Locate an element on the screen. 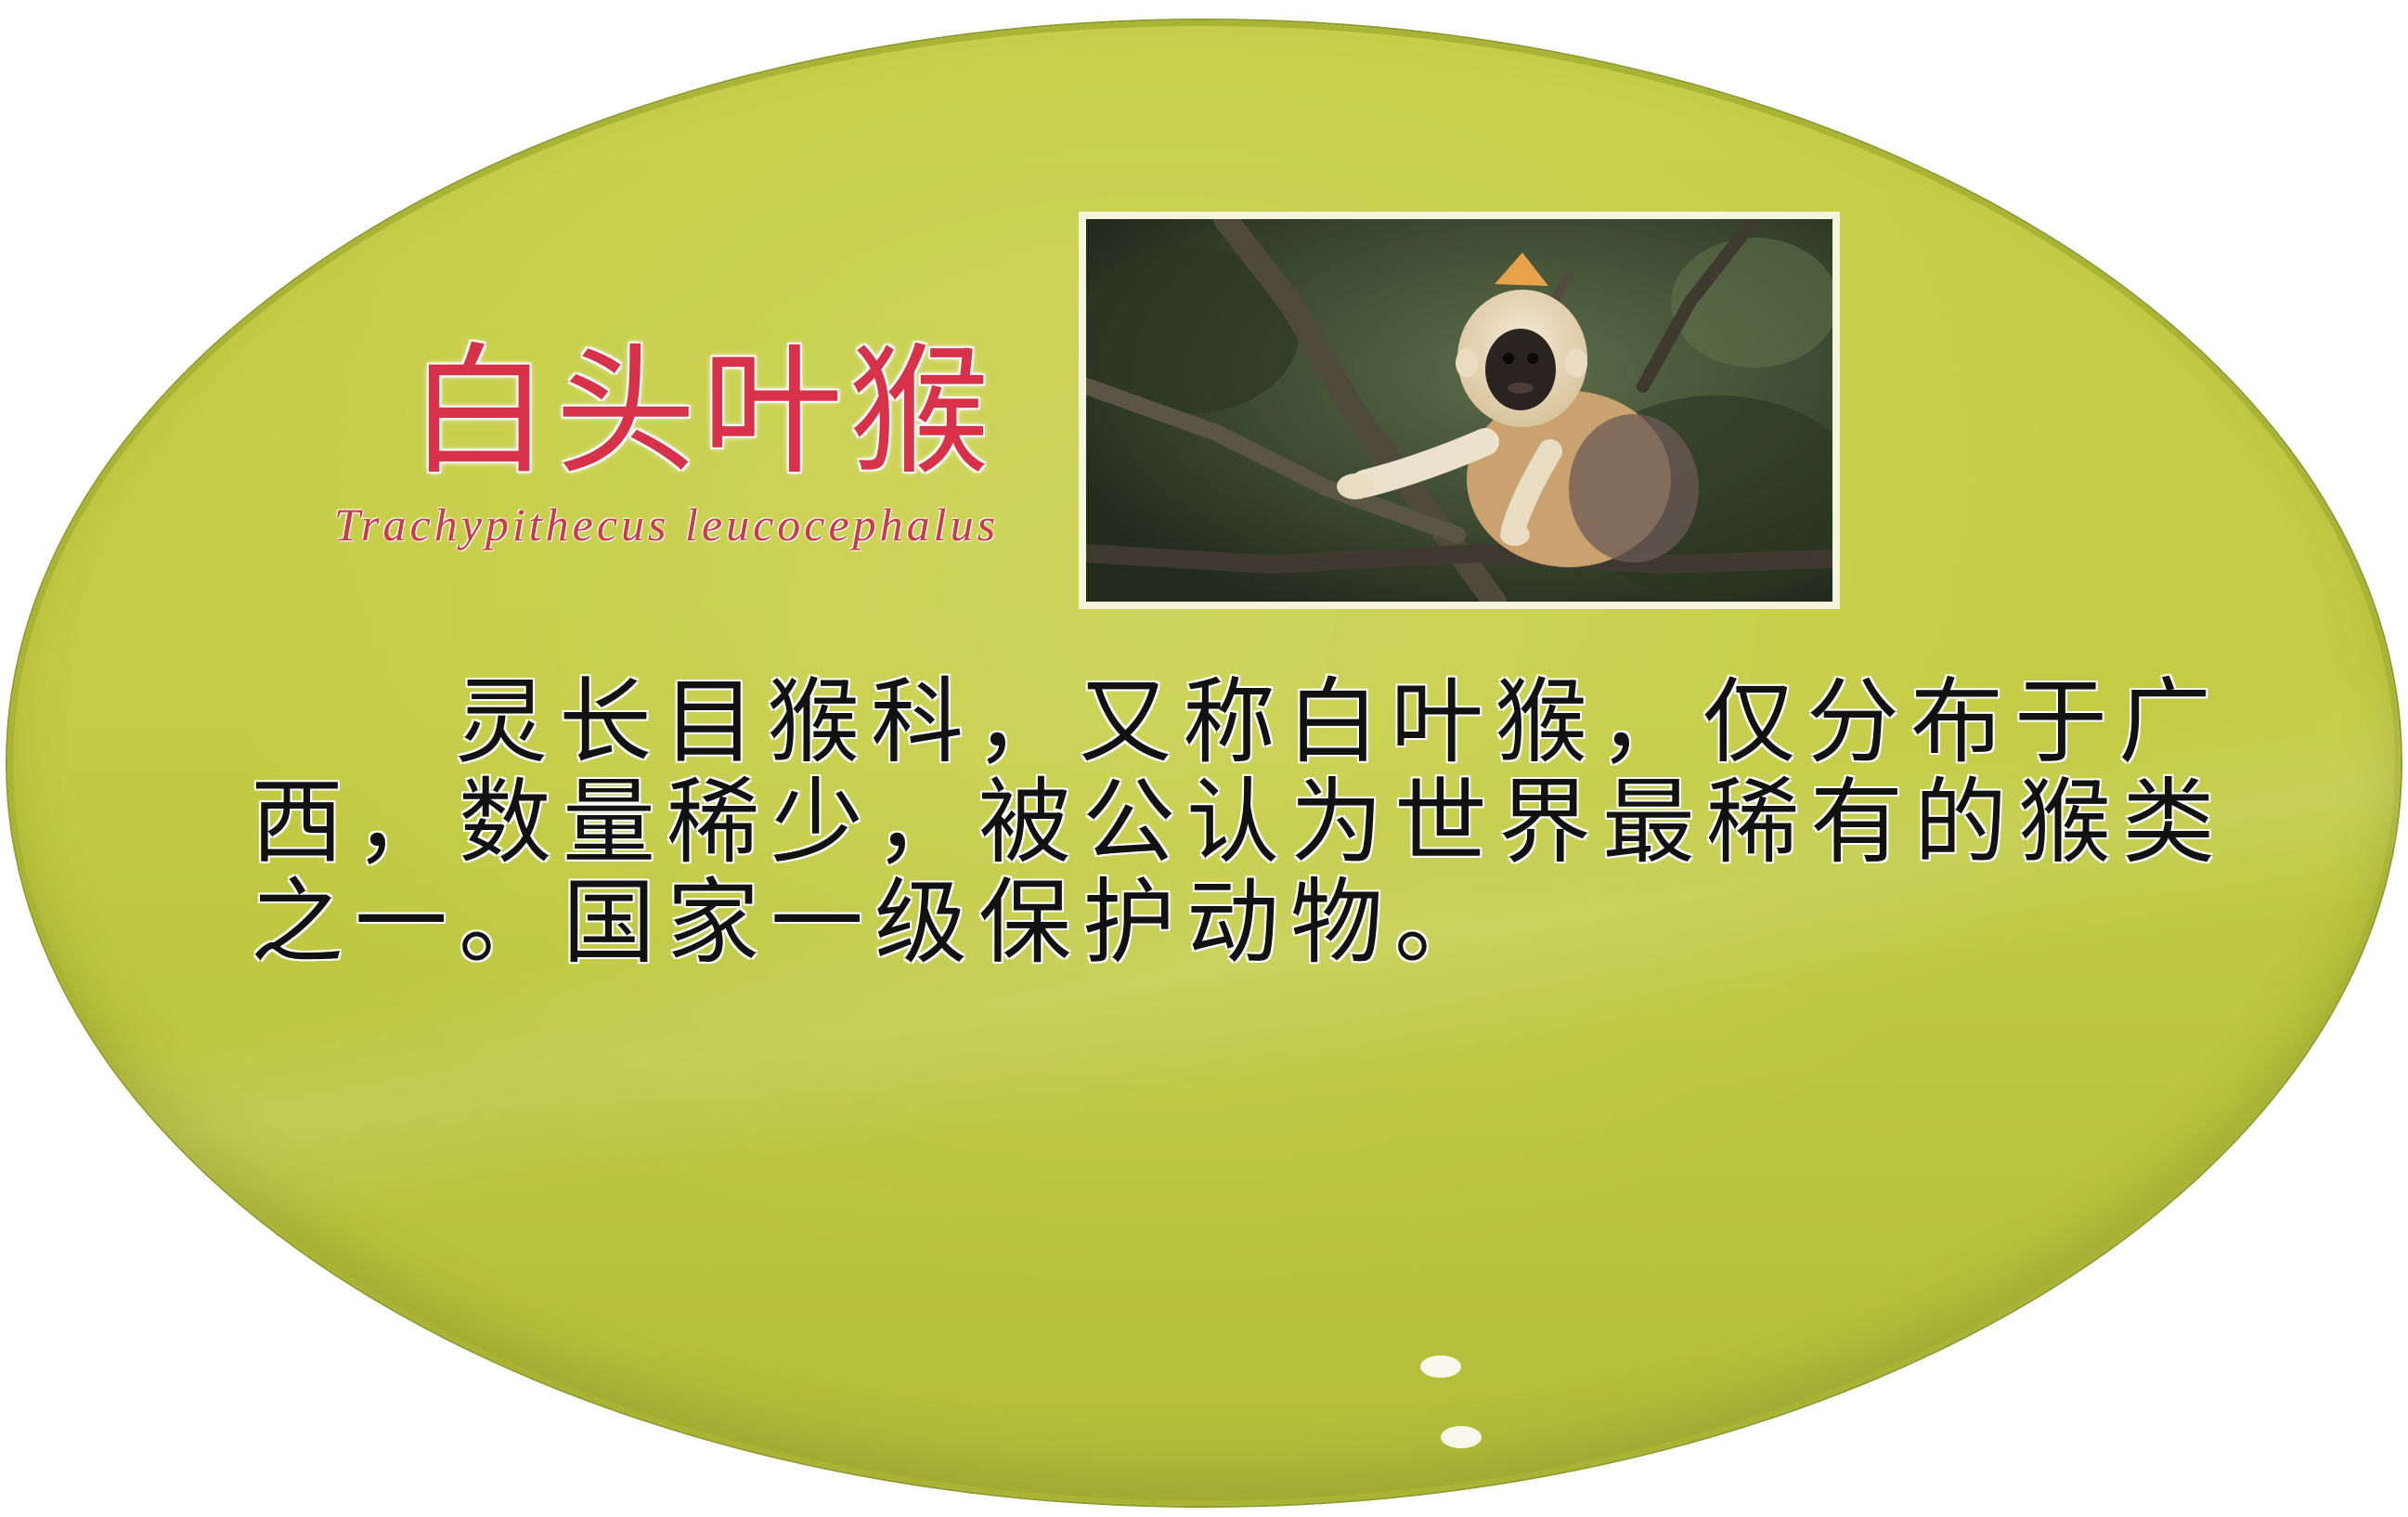 The width and height of the screenshot is (2408, 1517). white-headed-langur-photo is located at coordinates (1459, 410).